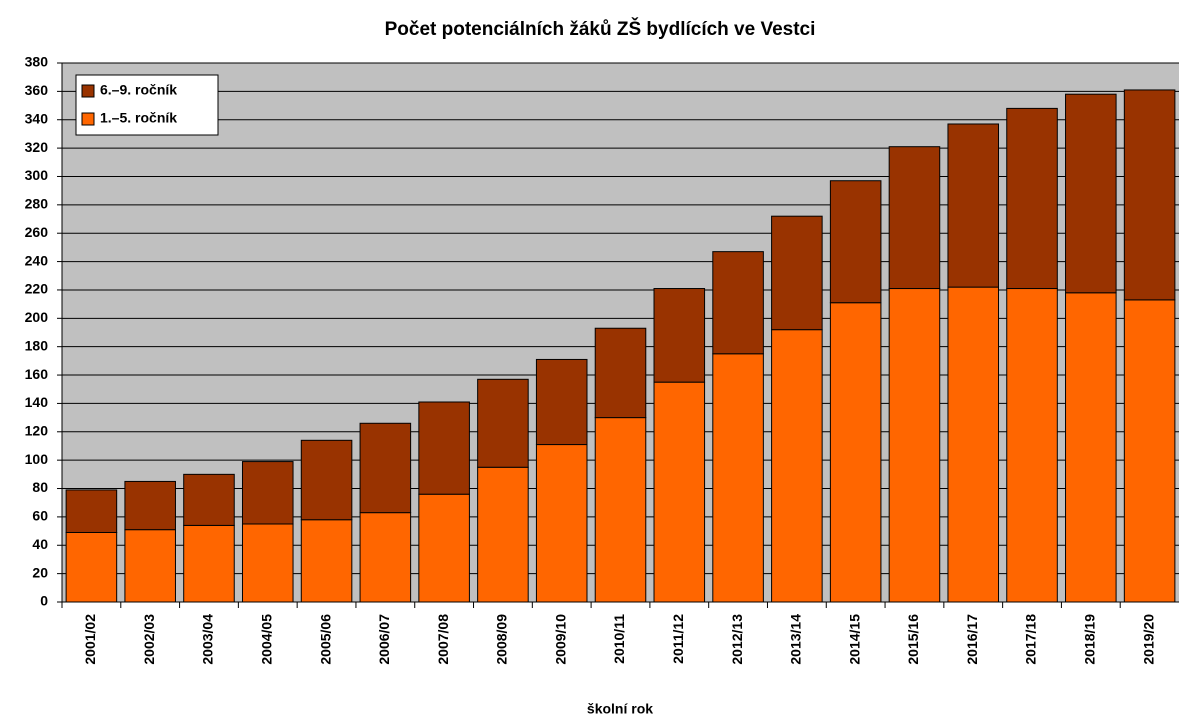  What do you see at coordinates (972, 639) in the screenshot?
I see `x-tick-label: 2016/17` at bounding box center [972, 639].